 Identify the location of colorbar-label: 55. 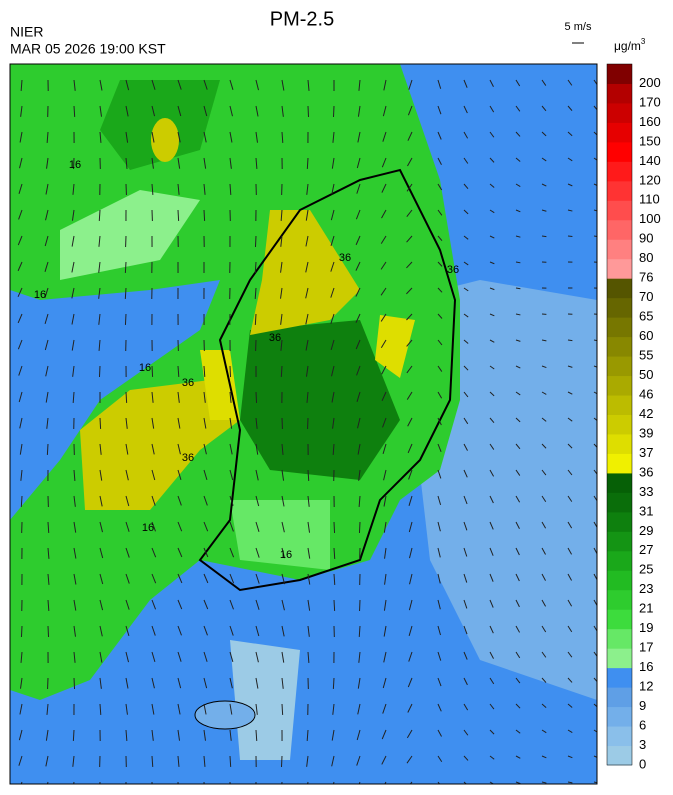
(646, 355).